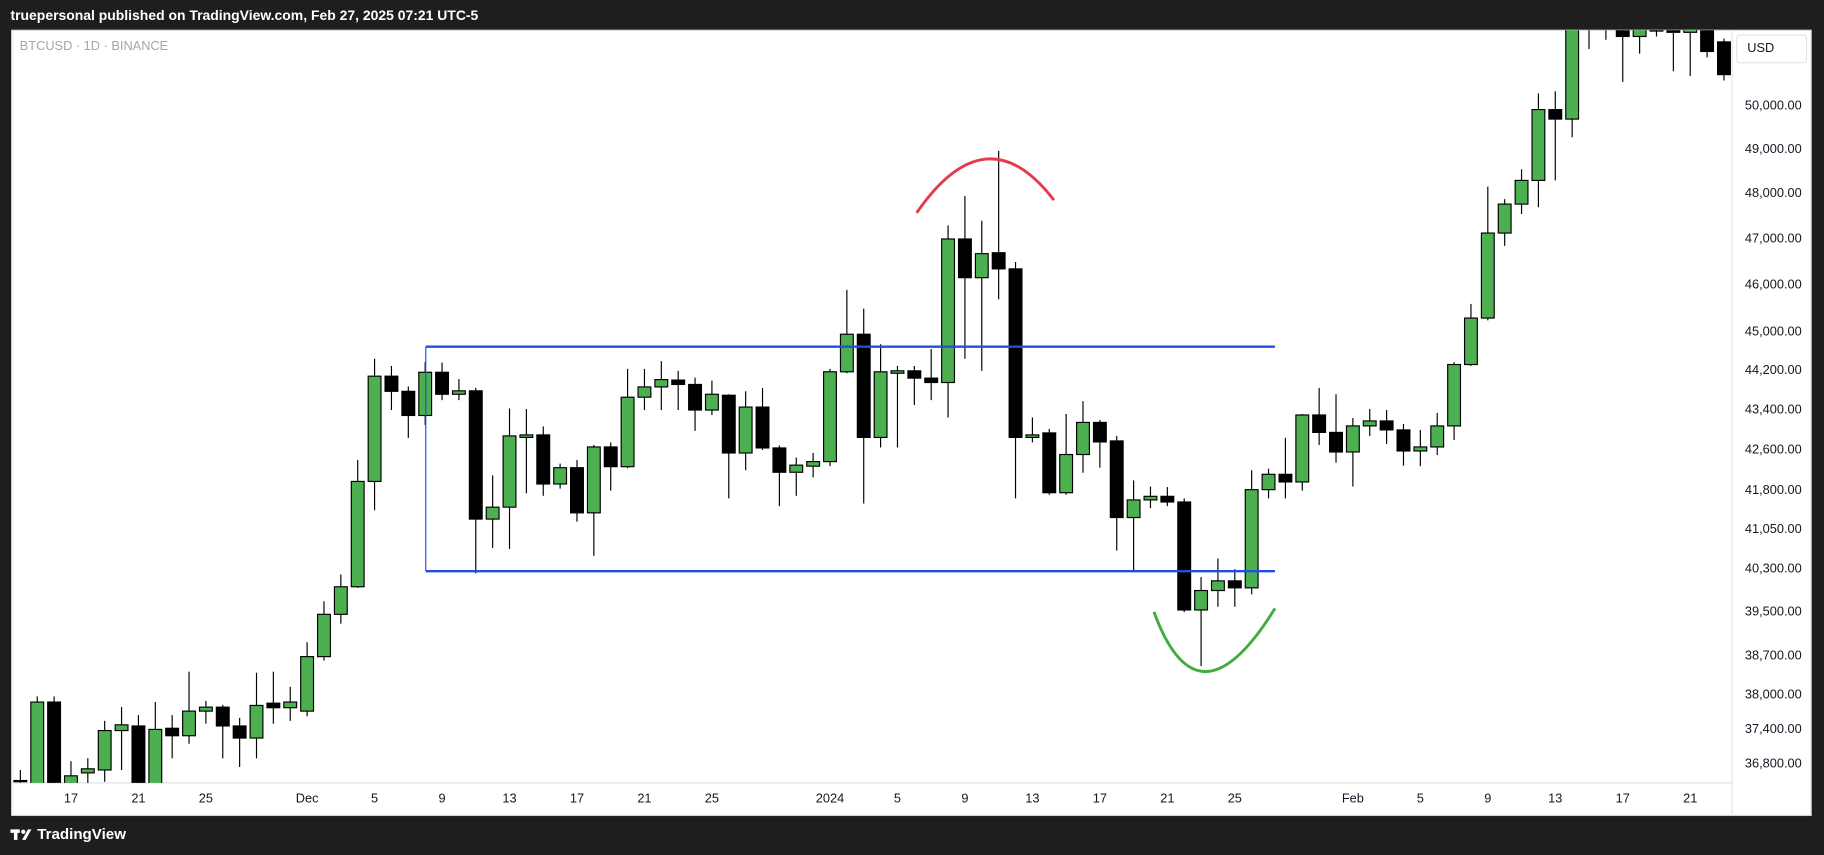 The width and height of the screenshot is (1824, 855). I want to click on x-tick-label: 25, so click(712, 798).